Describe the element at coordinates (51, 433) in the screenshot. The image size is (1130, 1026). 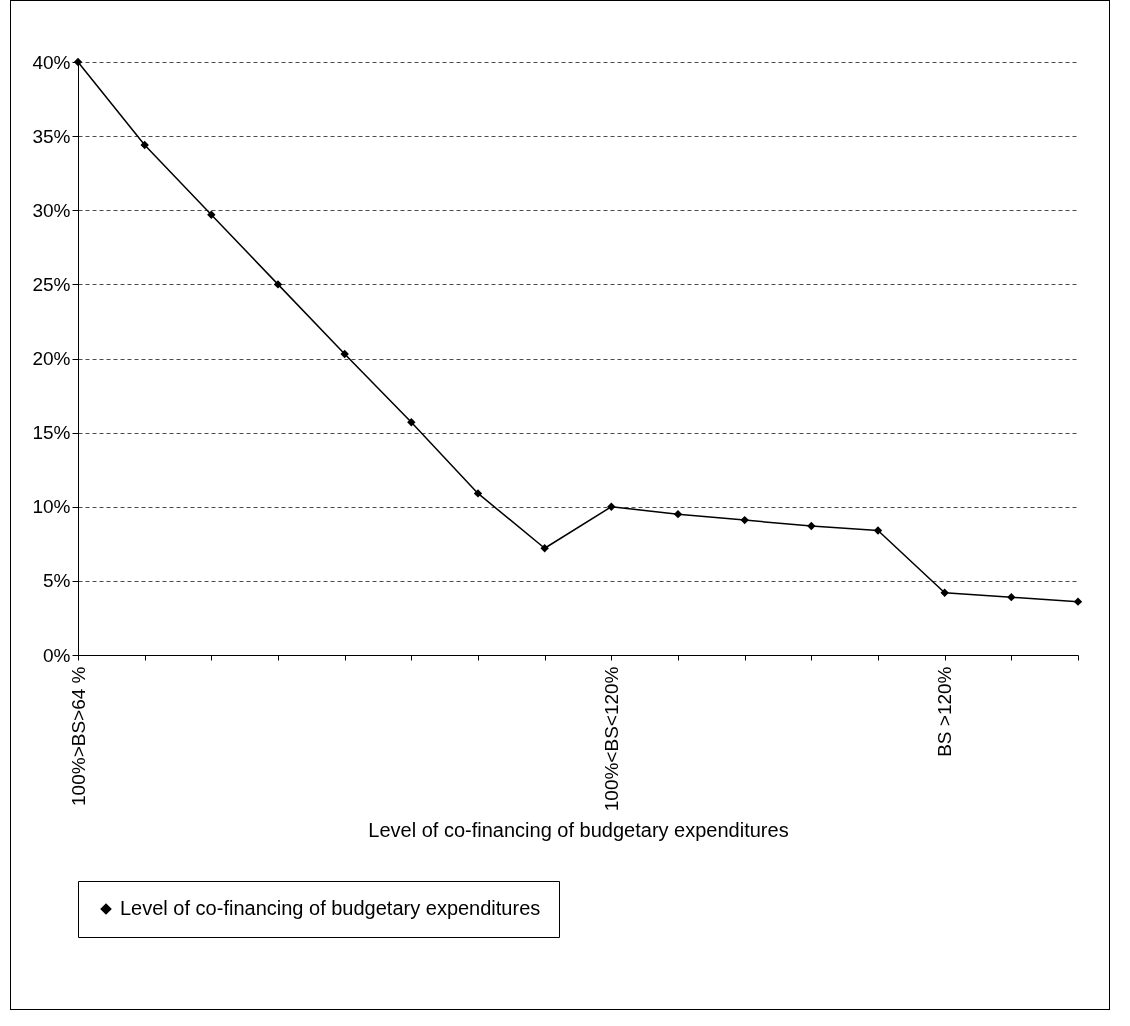
I see `y-tick-label: 15%` at that location.